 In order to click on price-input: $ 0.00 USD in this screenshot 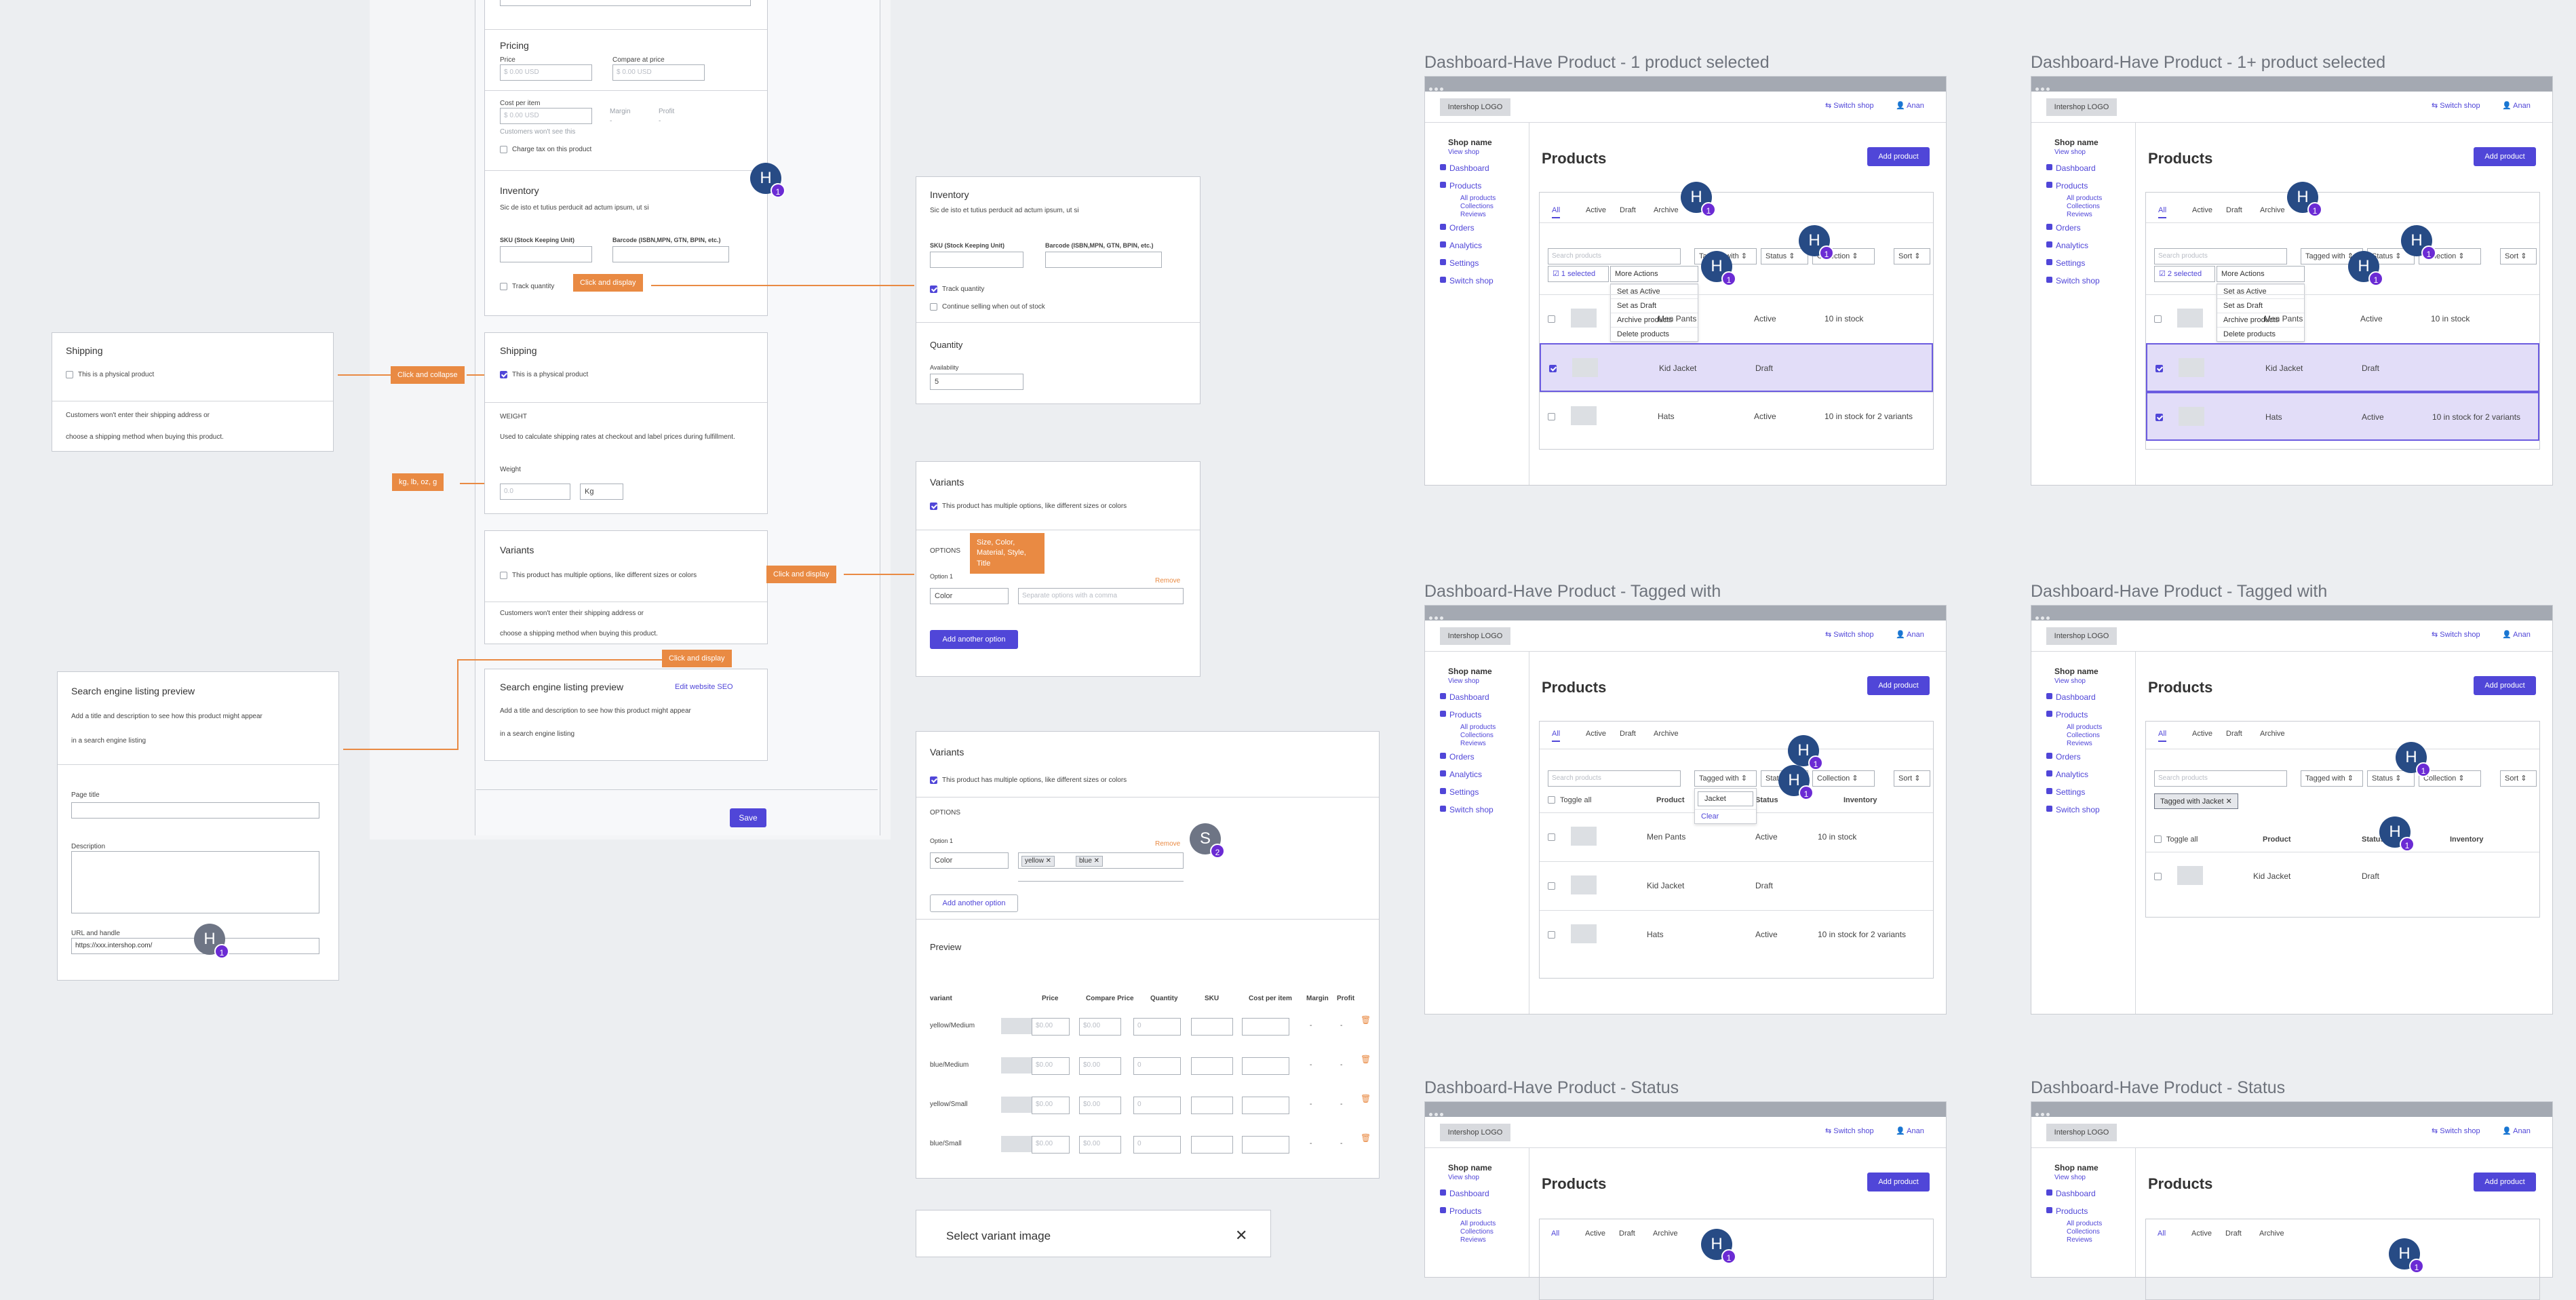, I will do `click(546, 73)`.